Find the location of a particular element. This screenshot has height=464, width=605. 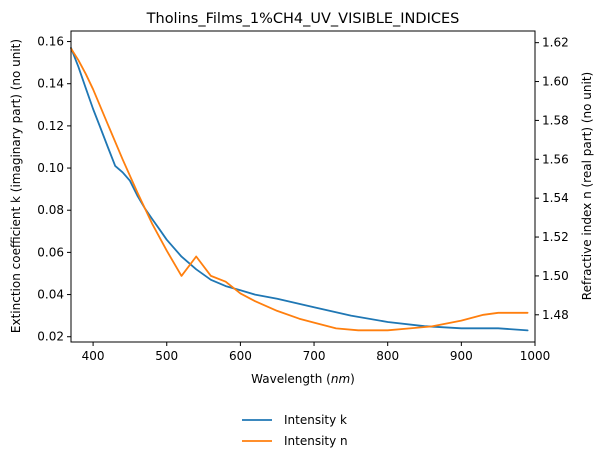

y-axis-right-label: Refractive index n (real part) (no unit) is located at coordinates (587, 186).